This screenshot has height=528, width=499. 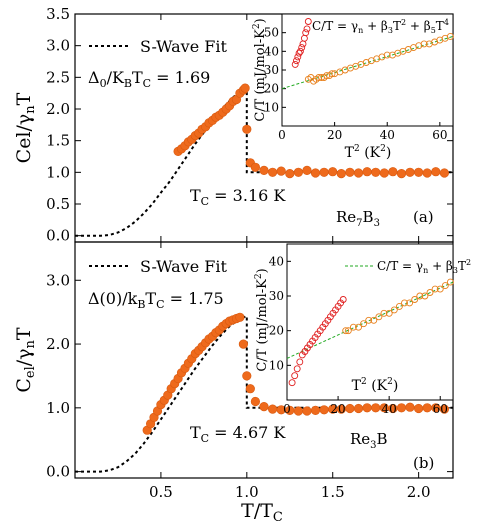 I want to click on panel-b-data-points, so click(x=296, y=373).